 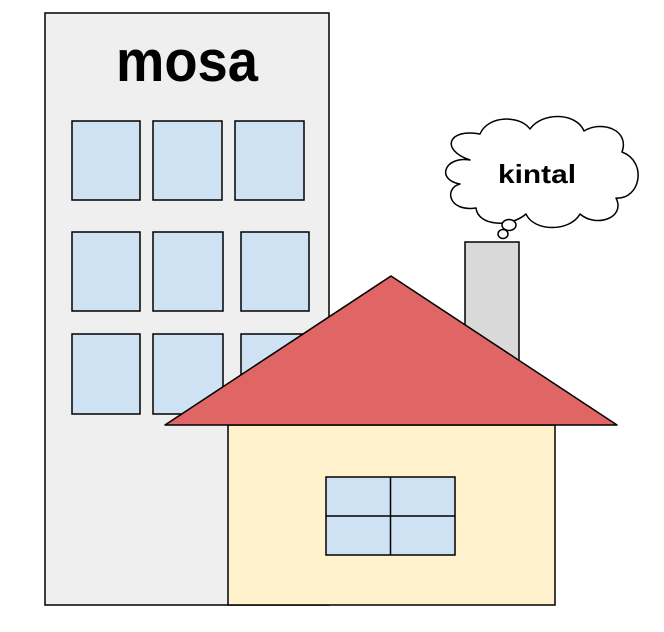 I want to click on building-label: mosa, so click(x=187, y=61).